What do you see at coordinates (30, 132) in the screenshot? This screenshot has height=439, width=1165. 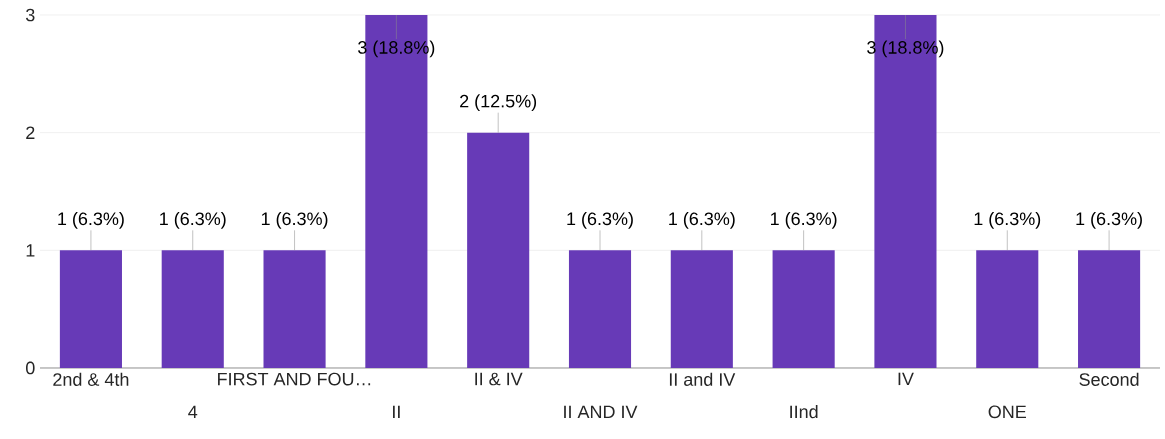 I see `y-tick-label: 2` at bounding box center [30, 132].